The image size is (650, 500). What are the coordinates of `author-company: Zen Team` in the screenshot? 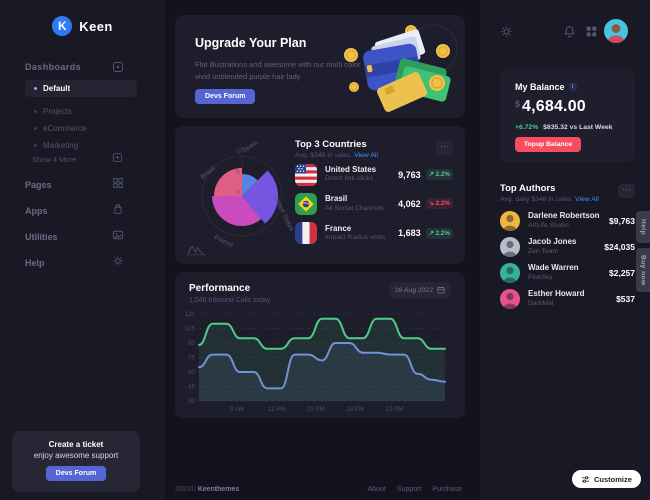 It's located at (543, 251).